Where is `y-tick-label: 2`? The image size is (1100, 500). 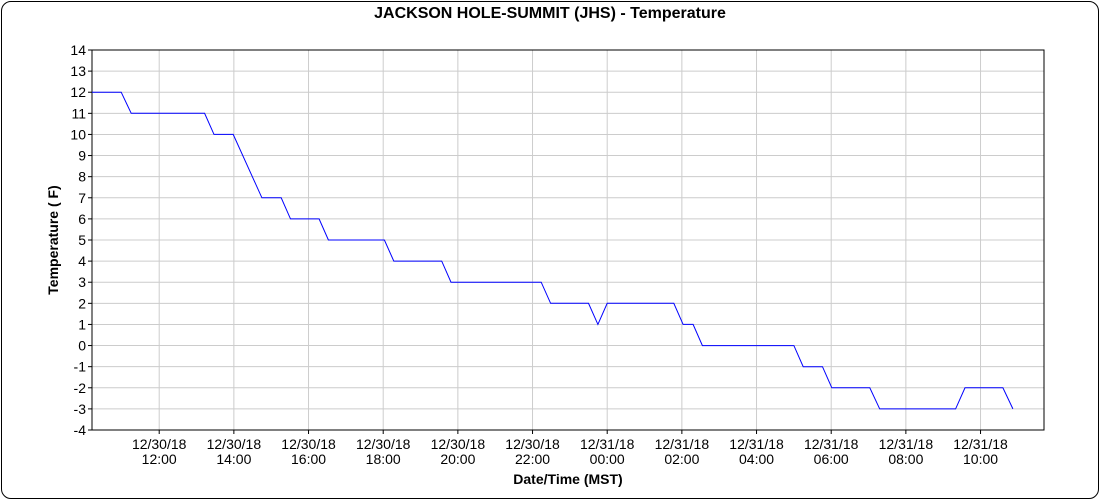
y-tick-label: 2 is located at coordinates (82, 303).